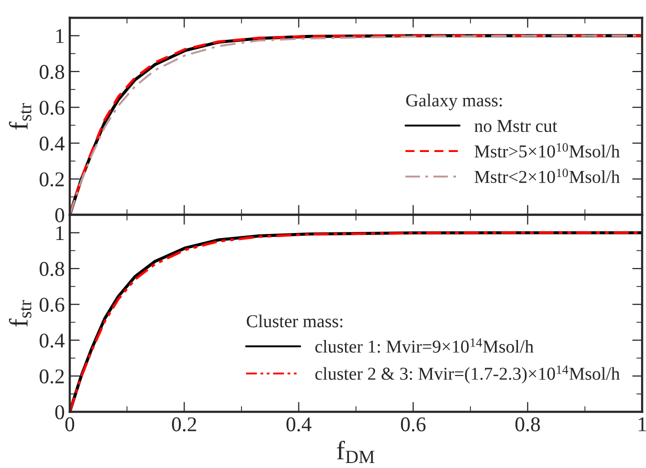 The width and height of the screenshot is (646, 468). Describe the element at coordinates (516, 126) in the screenshot. I see `legend-label: no Mstr cut` at that location.